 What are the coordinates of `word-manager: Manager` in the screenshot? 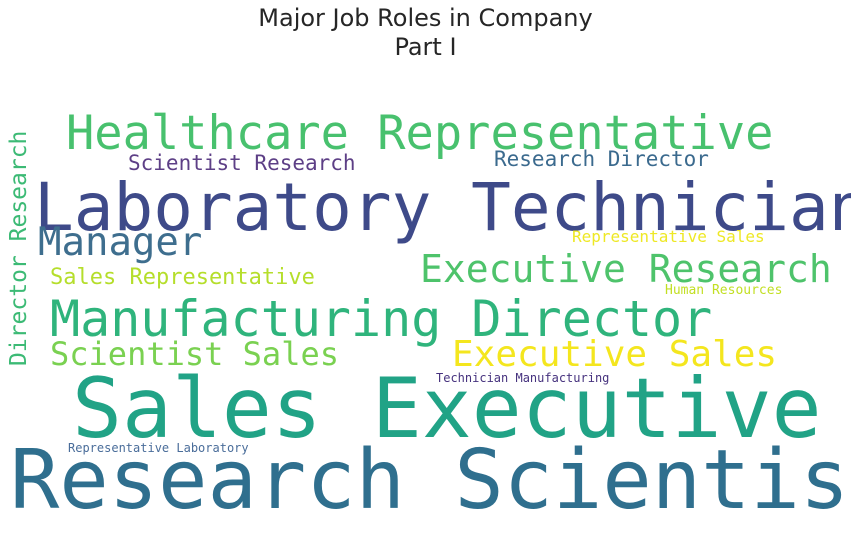 It's located at (120, 242).